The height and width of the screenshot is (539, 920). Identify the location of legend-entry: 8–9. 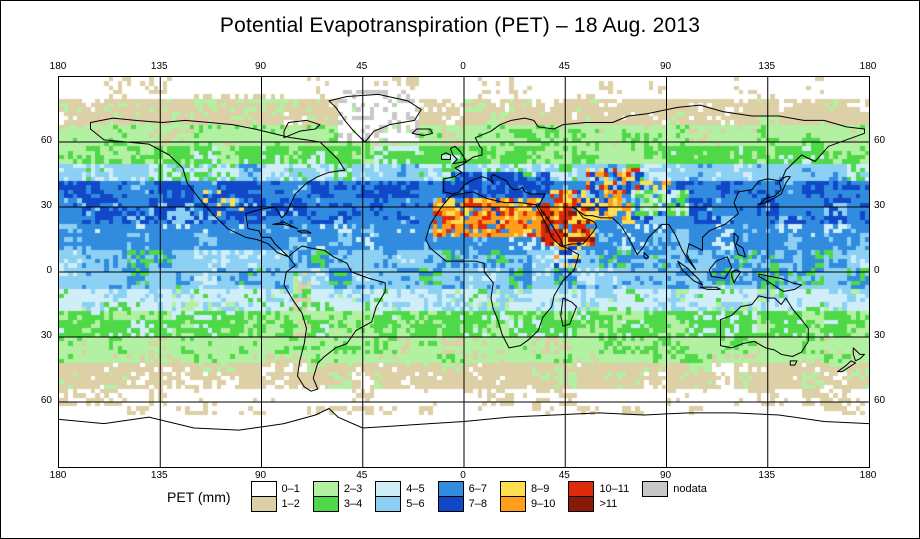
(527, 489).